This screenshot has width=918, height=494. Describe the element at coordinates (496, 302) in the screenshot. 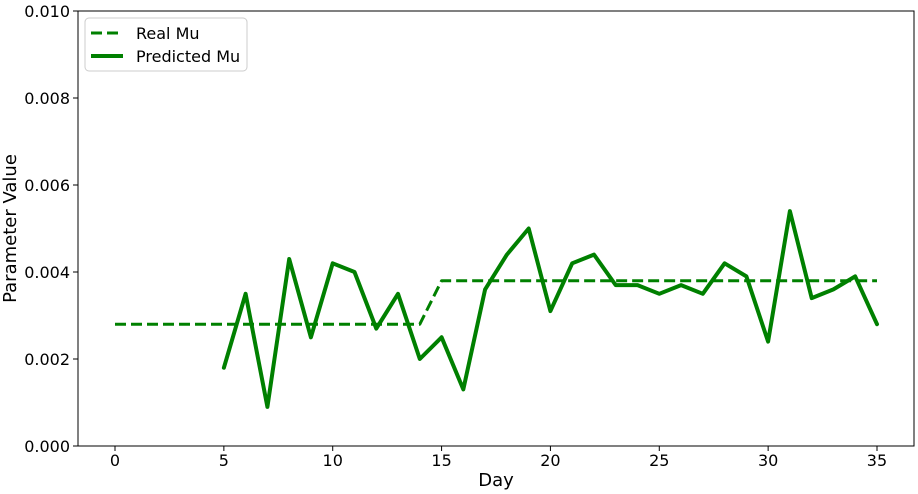

I see `series-line-real-mu` at that location.